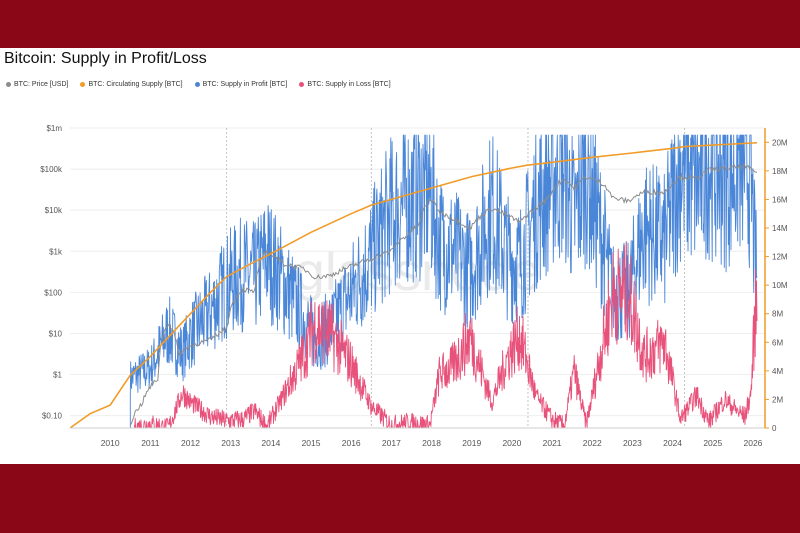 This screenshot has width=800, height=533. What do you see at coordinates (351, 443) in the screenshot?
I see `x-tick-label: 2016` at bounding box center [351, 443].